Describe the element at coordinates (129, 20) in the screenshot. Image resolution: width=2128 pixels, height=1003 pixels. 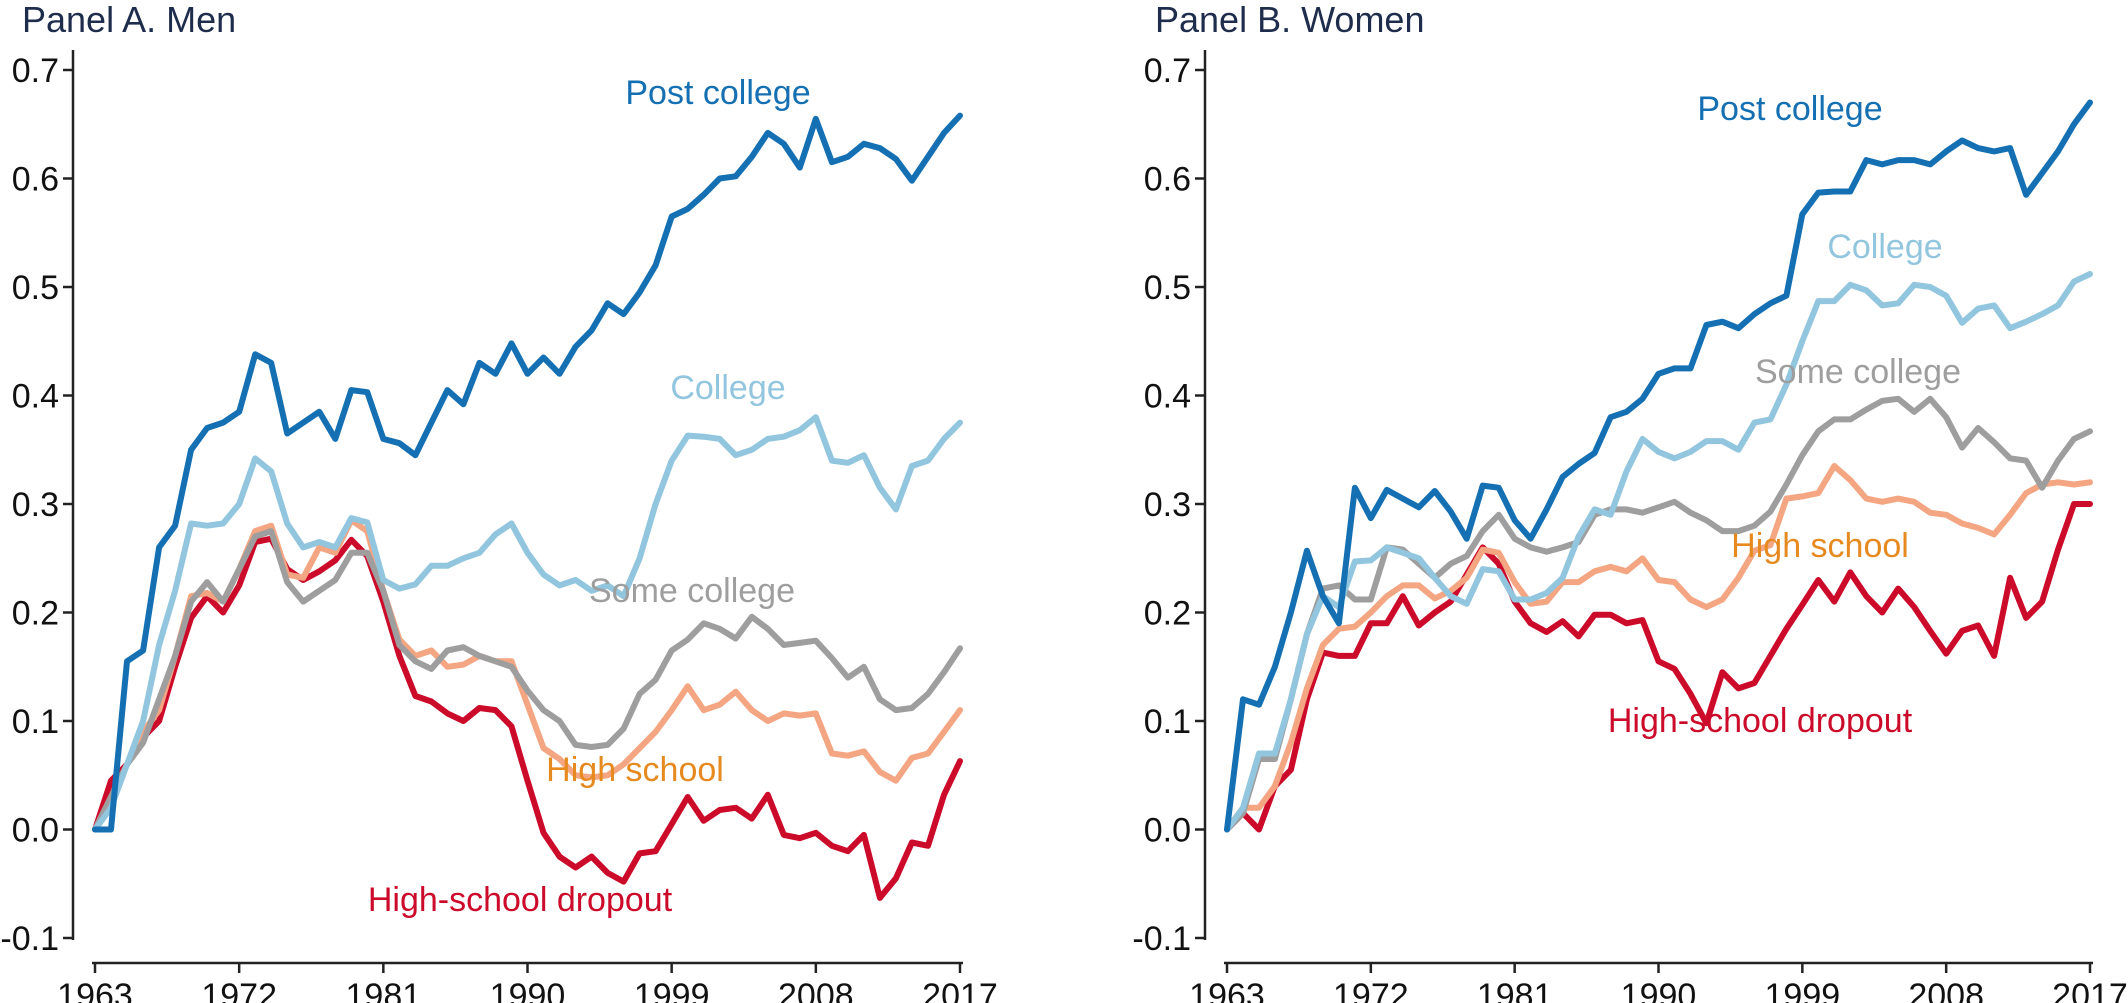
I see `panel-title: Panel A. Men` at that location.